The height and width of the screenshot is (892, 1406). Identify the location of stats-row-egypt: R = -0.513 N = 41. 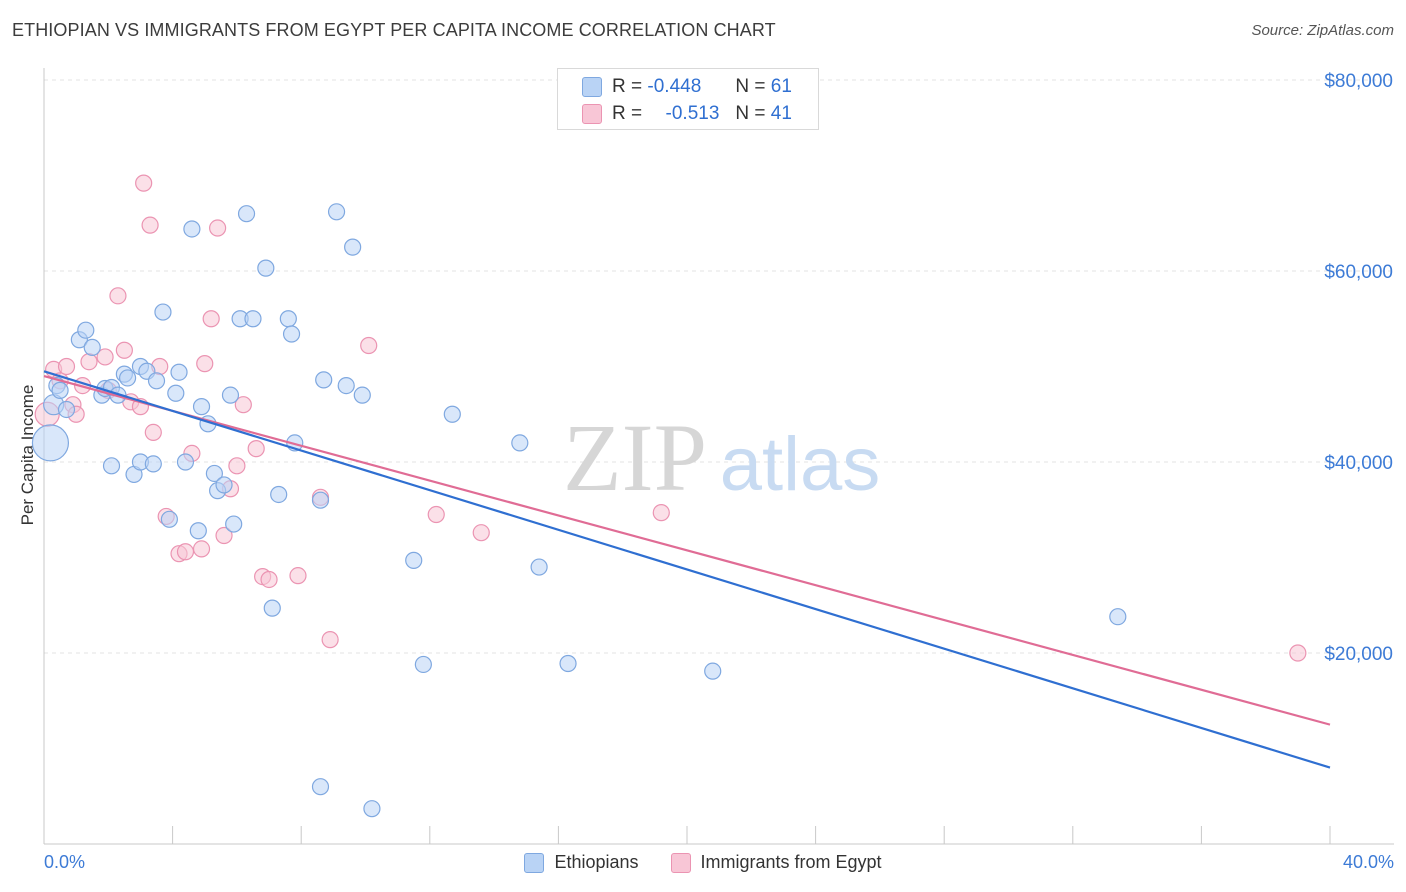
(687, 114).